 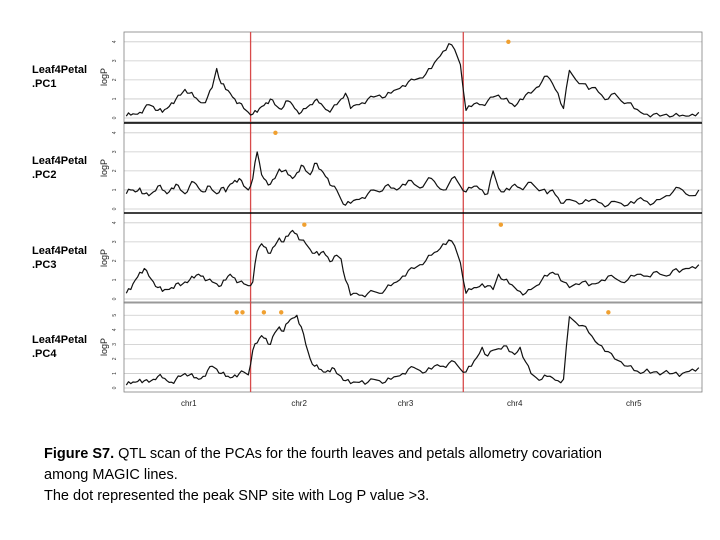 What do you see at coordinates (44, 265) in the screenshot?
I see `panel-label-pc: .PC3` at bounding box center [44, 265].